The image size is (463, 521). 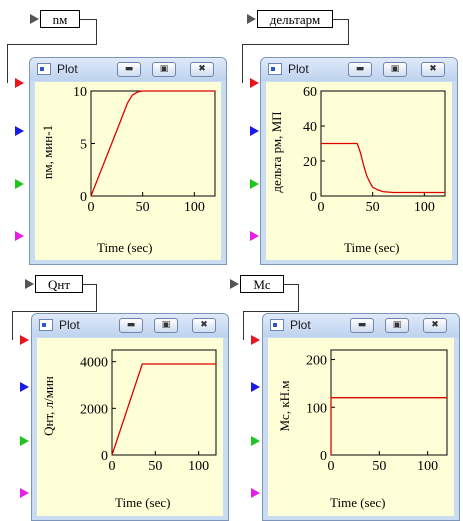 What do you see at coordinates (316, 361) in the screenshot?
I see `y-tick-label: 200` at bounding box center [316, 361].